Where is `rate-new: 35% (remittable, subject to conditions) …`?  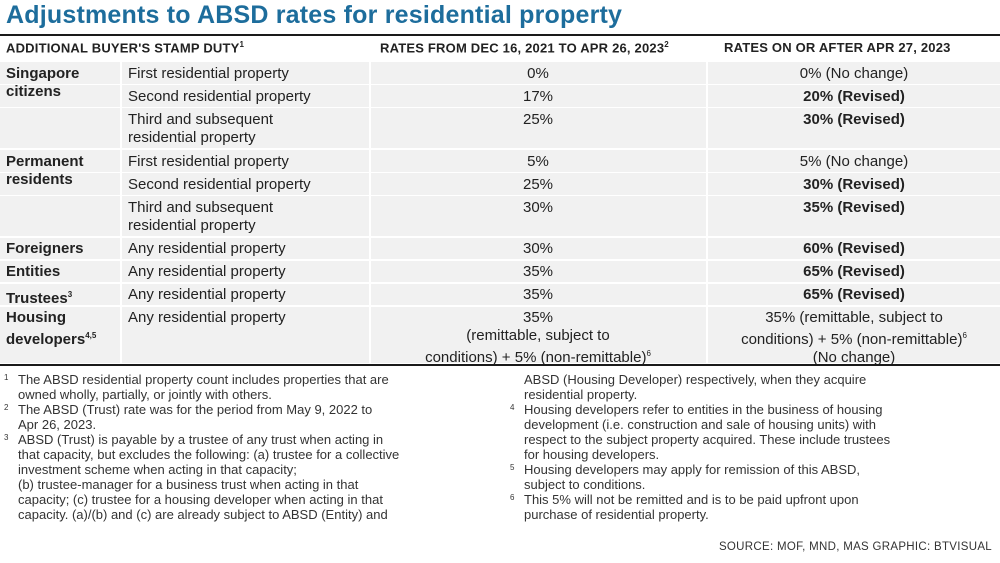
rate-new: 35% (remittable, subject to conditions) … is located at coordinates (854, 338).